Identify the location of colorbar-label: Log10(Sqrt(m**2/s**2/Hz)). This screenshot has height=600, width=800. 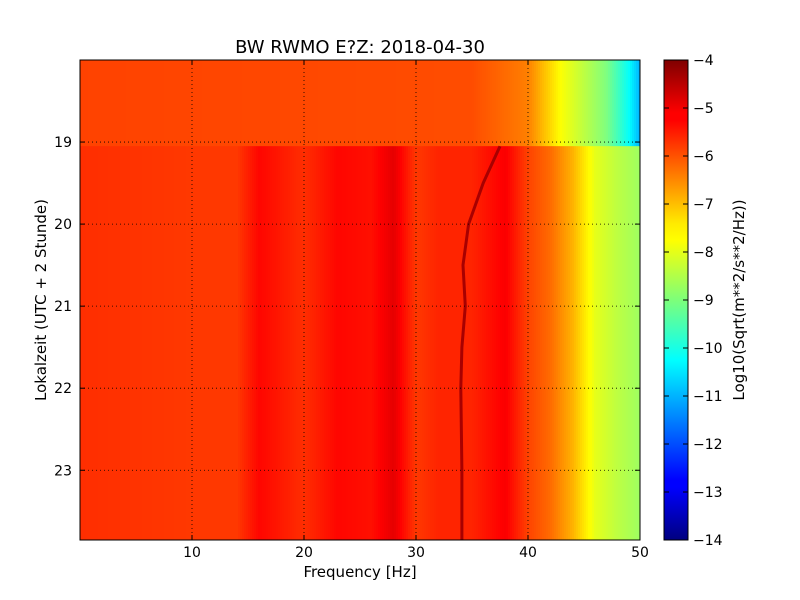
(739, 299).